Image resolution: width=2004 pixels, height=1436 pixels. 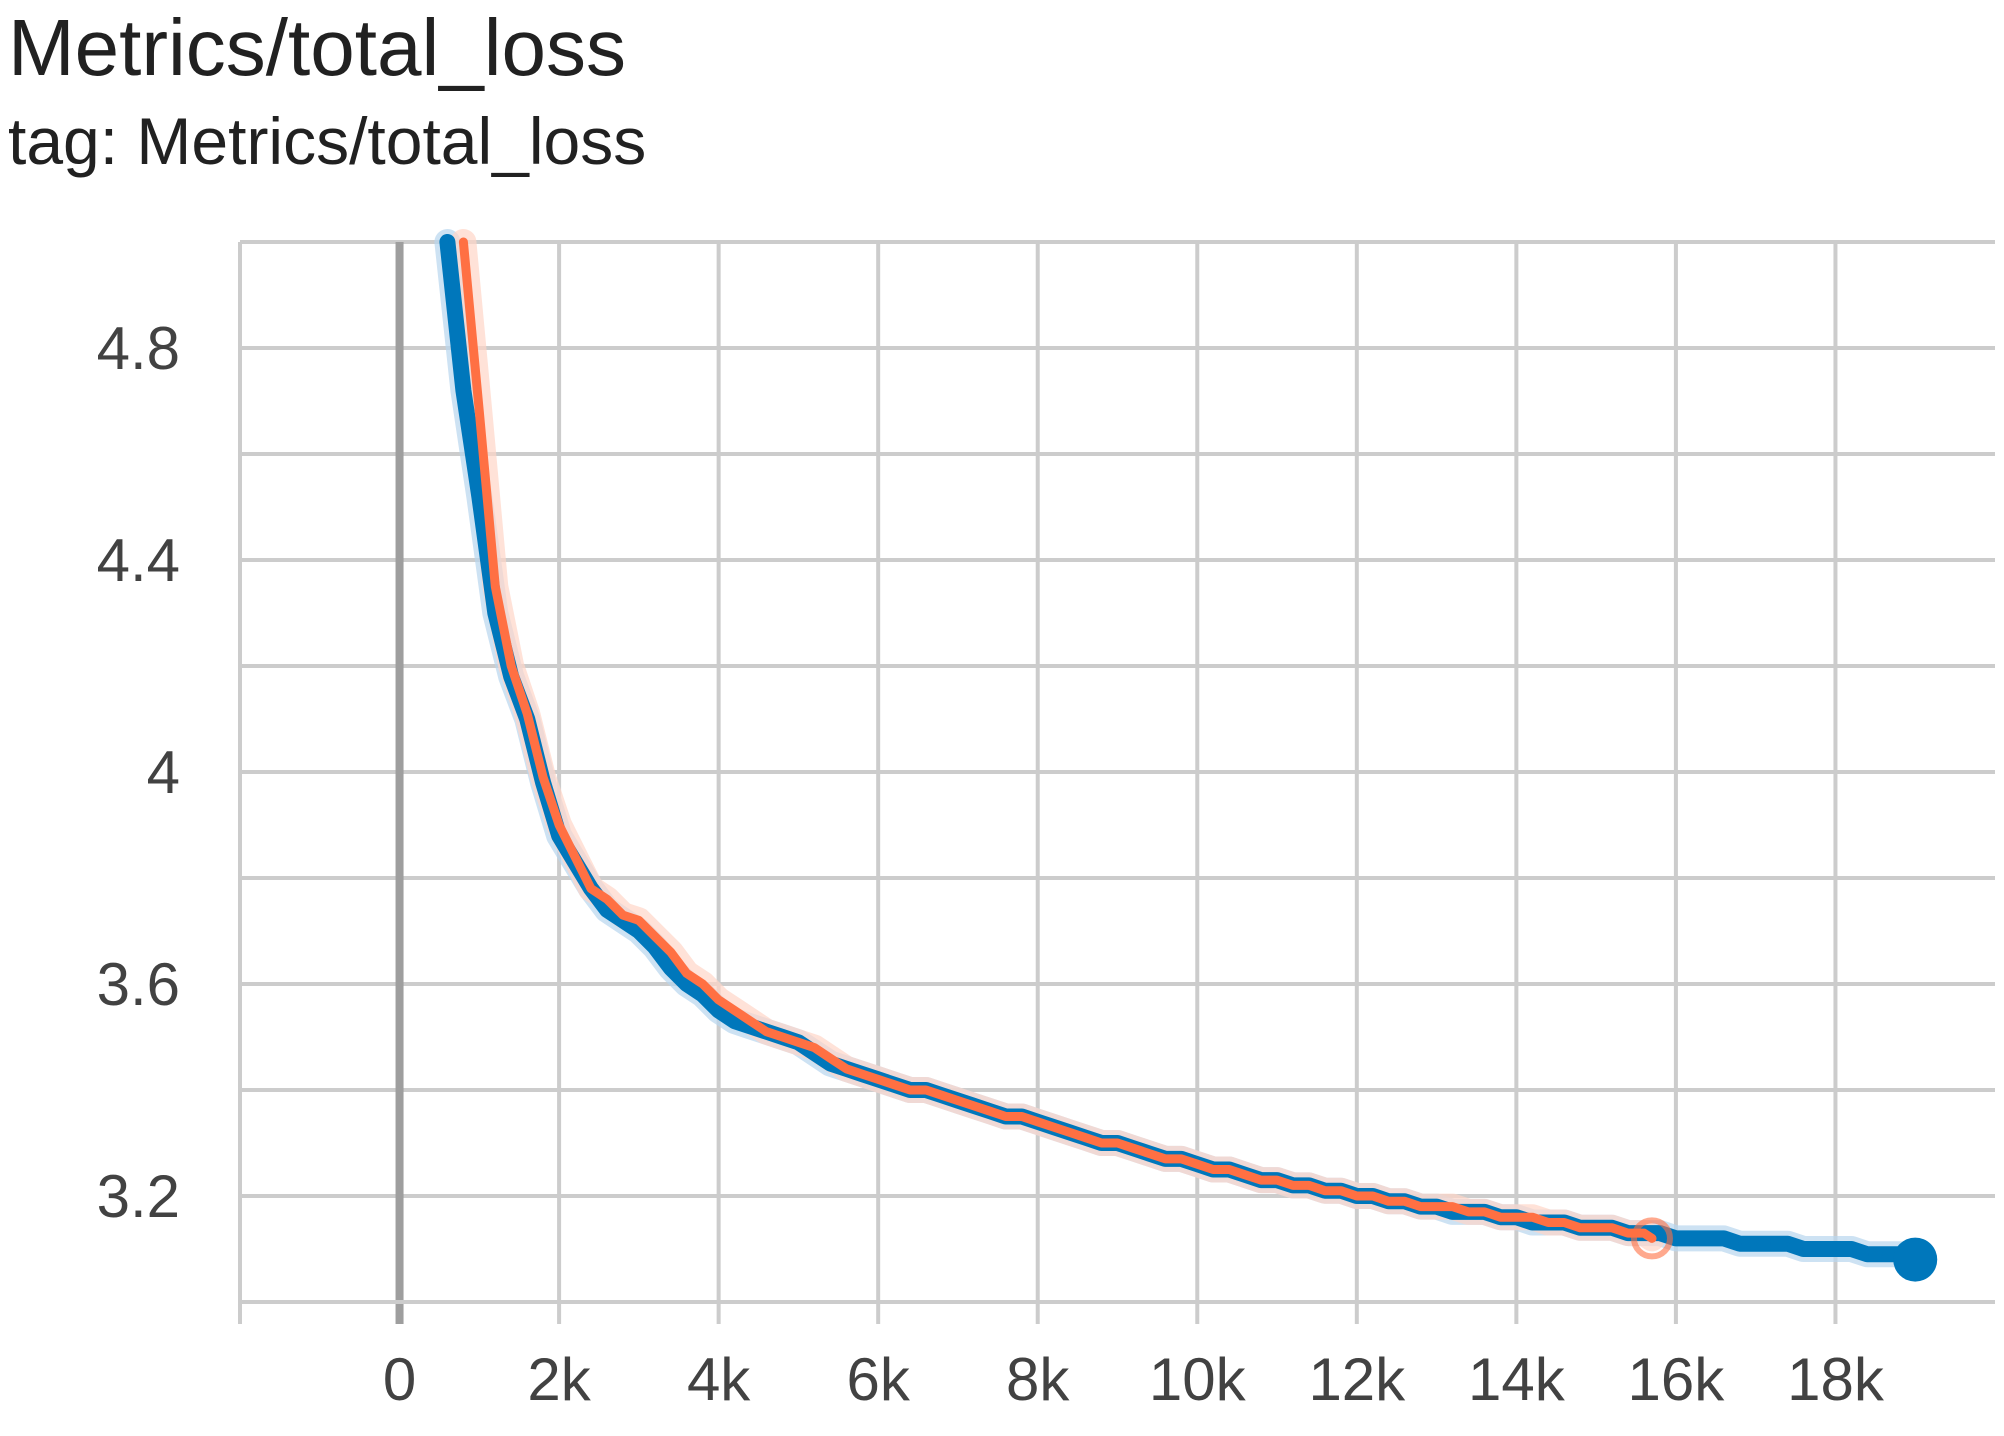 What do you see at coordinates (138, 1196) in the screenshot?
I see `y-tick-label: 3.2` at bounding box center [138, 1196].